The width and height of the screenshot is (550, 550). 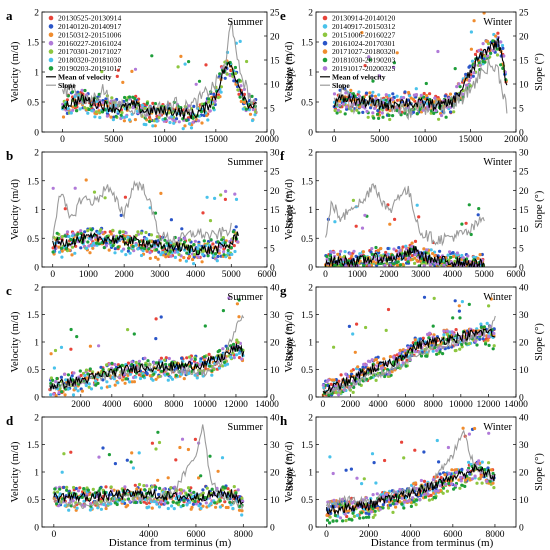 I want to click on mean-velocity-line-f, so click(x=404, y=256).